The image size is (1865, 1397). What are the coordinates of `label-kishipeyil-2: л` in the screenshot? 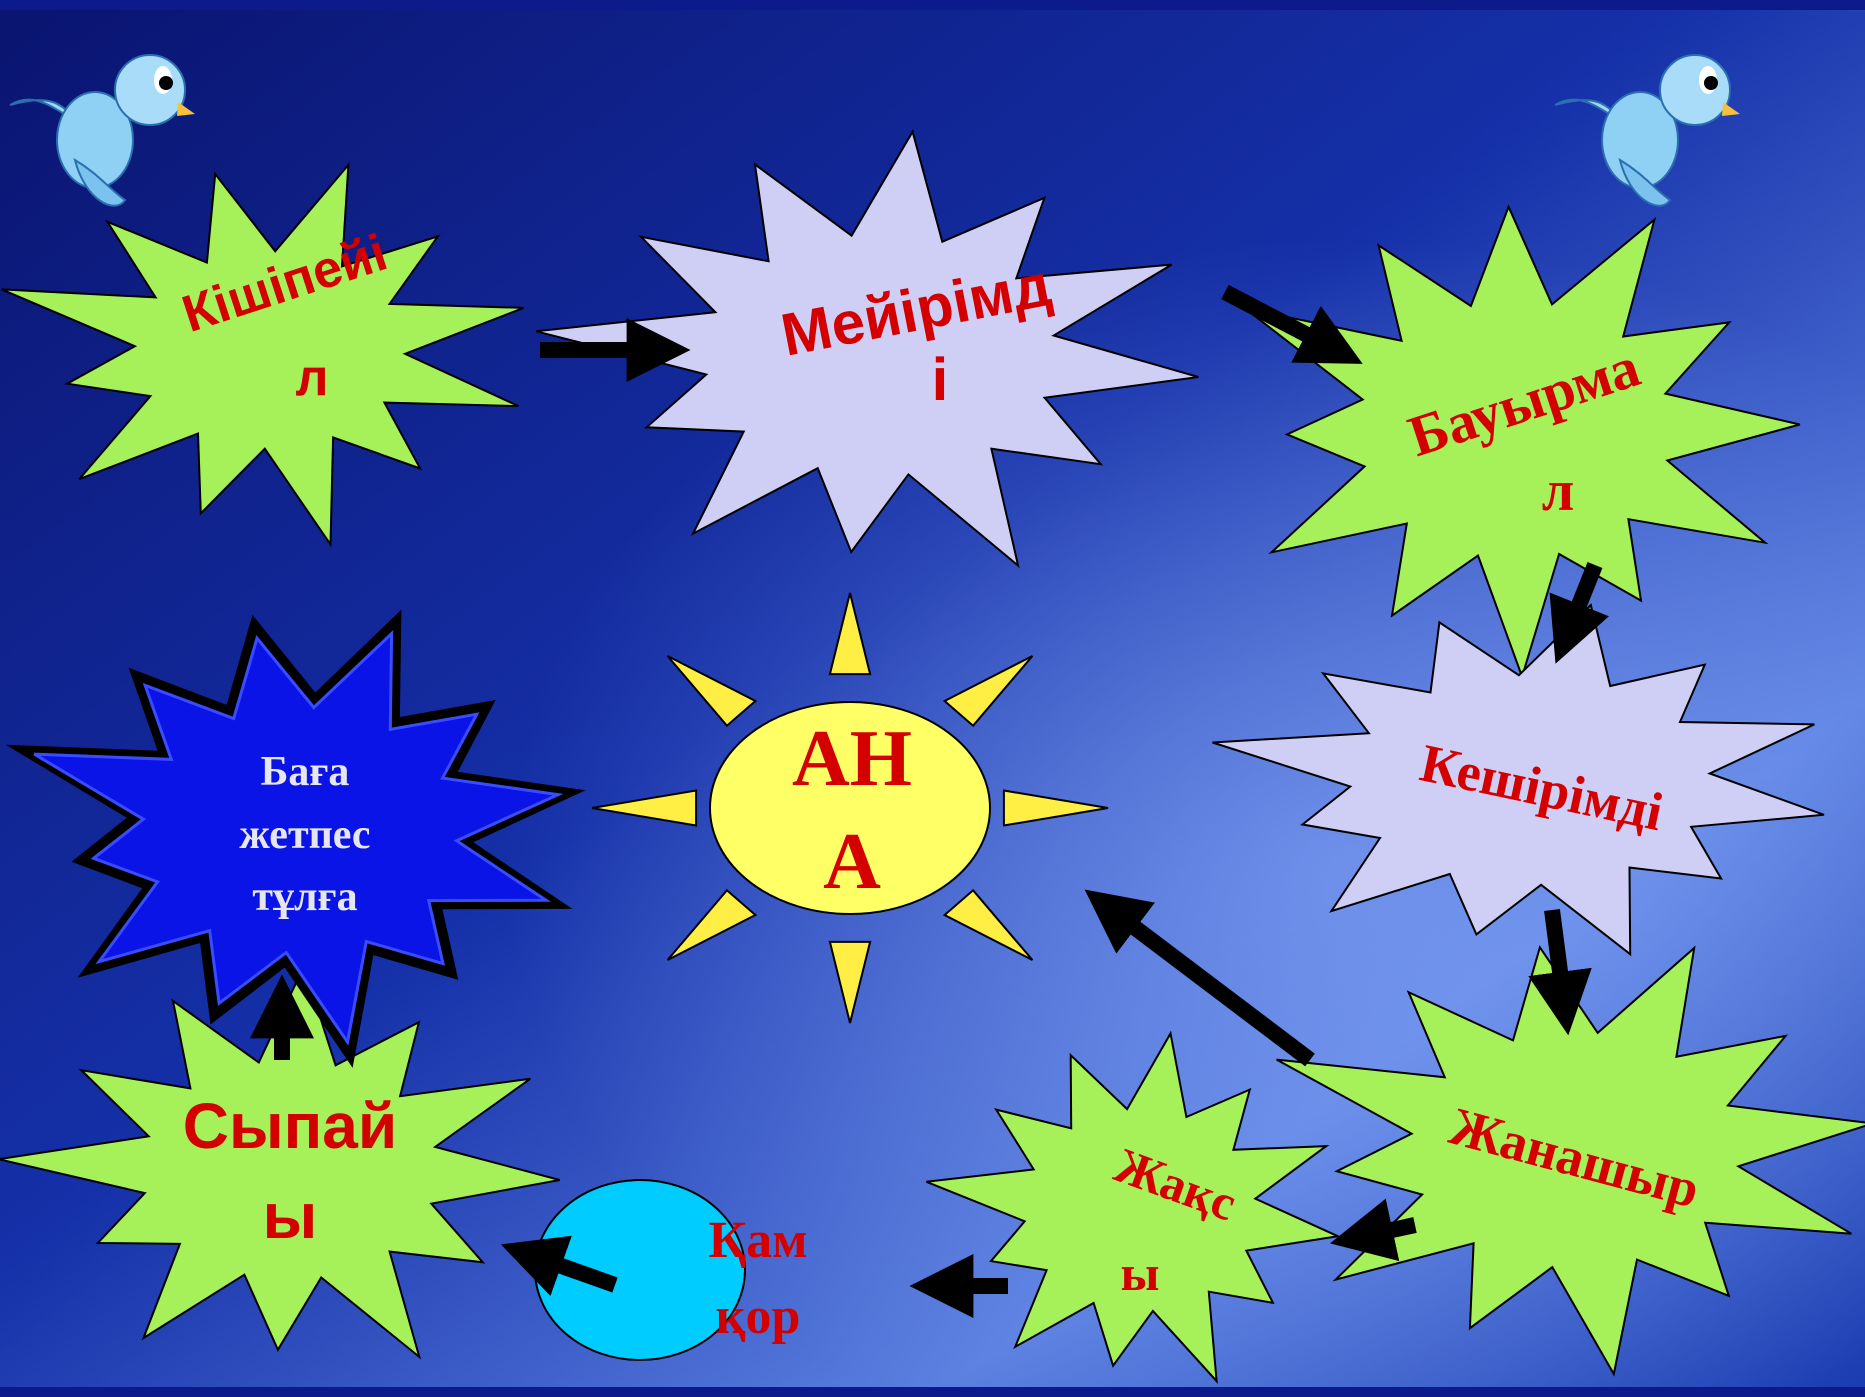 It's located at (311, 378).